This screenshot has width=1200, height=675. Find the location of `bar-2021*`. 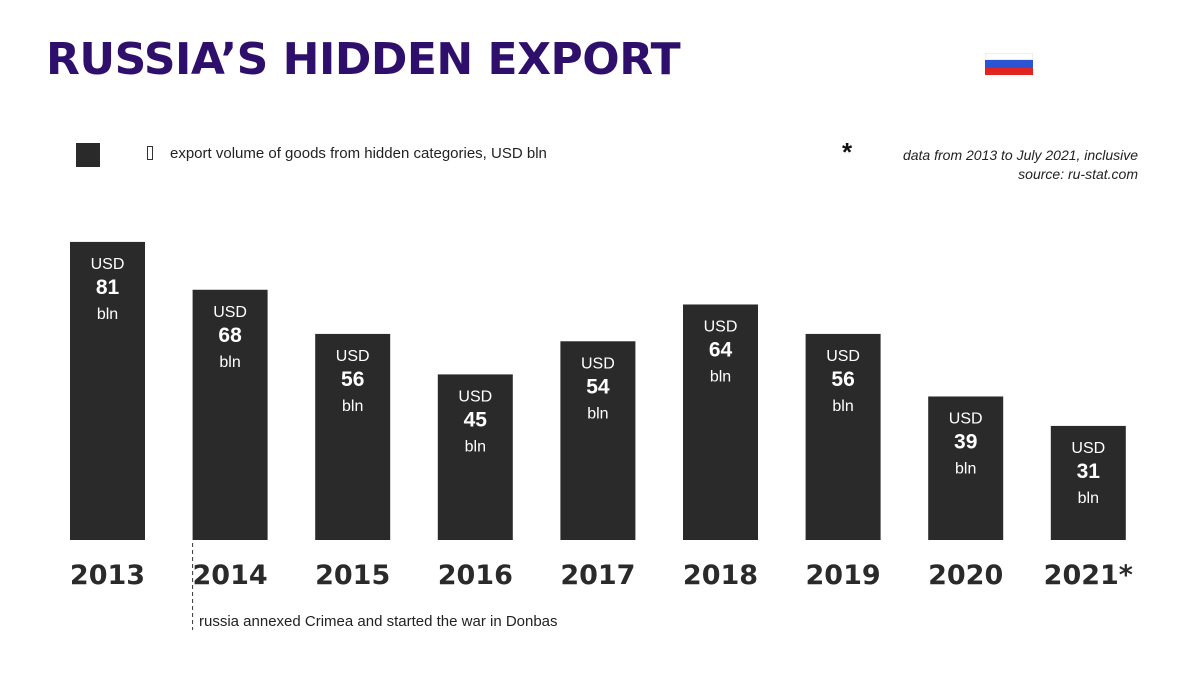

bar-2021* is located at coordinates (1088, 482).